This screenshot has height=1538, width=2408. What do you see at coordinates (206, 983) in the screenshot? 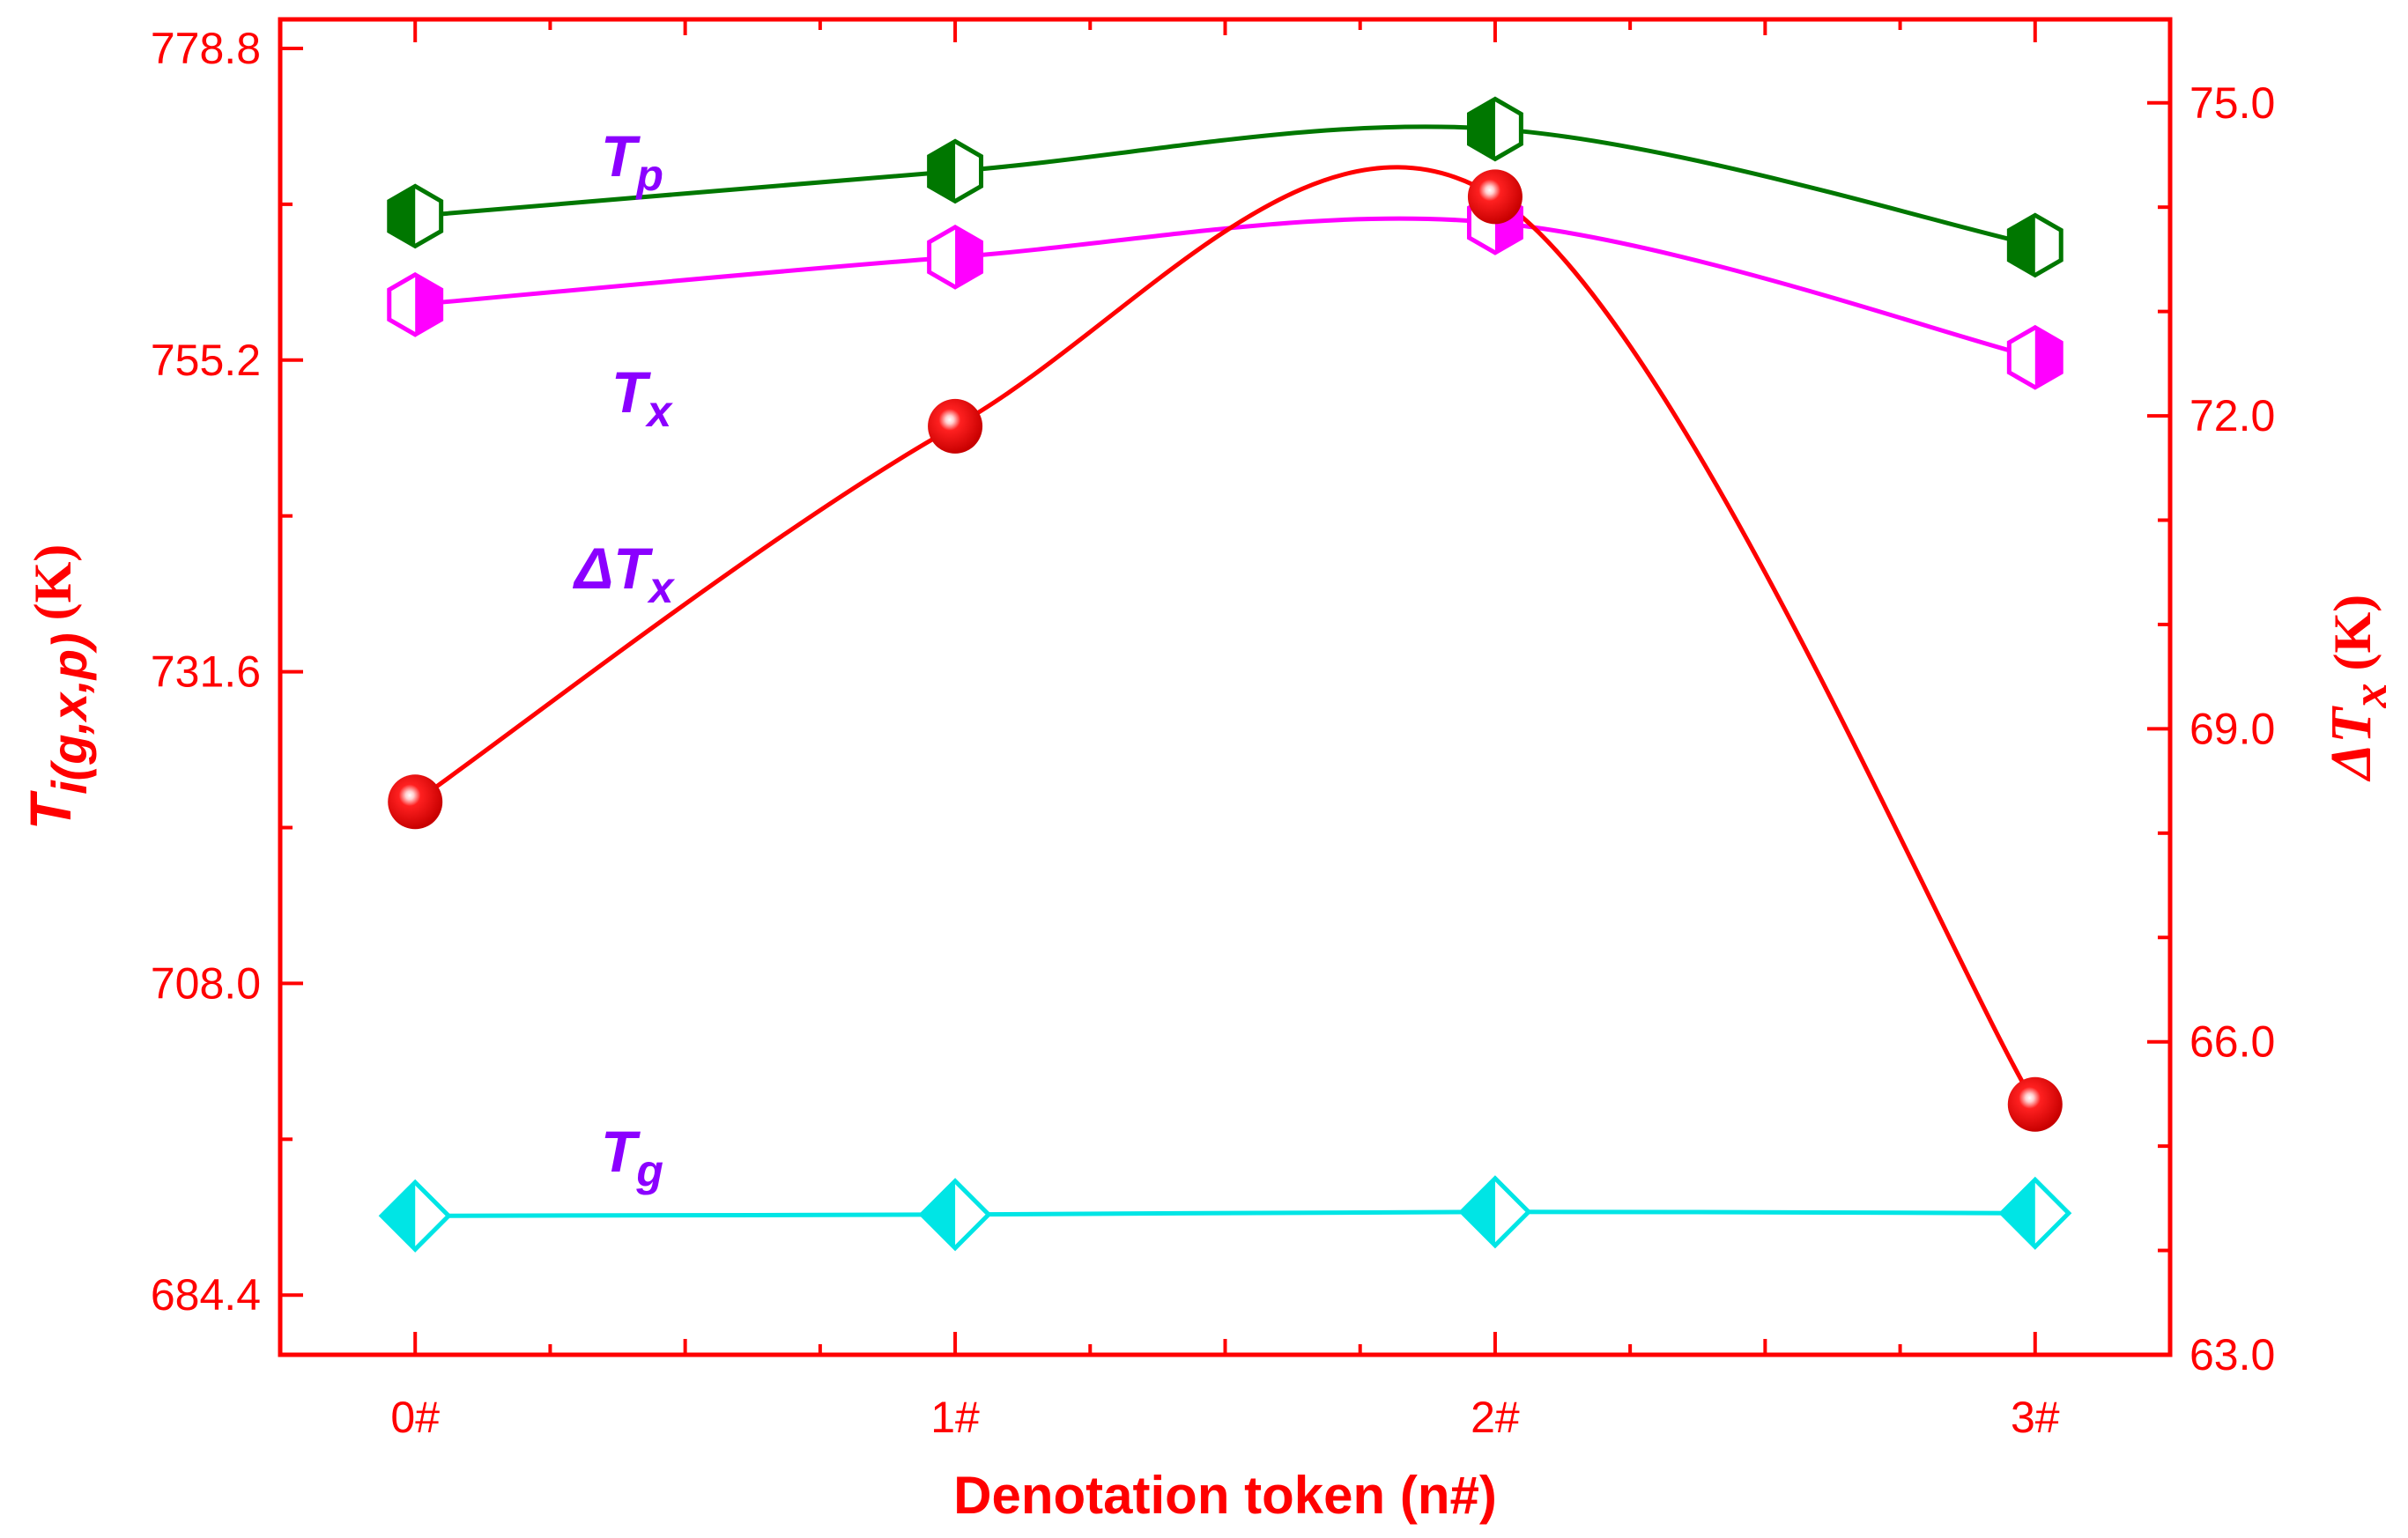
I see `left-tick-label: 708.0` at bounding box center [206, 983].